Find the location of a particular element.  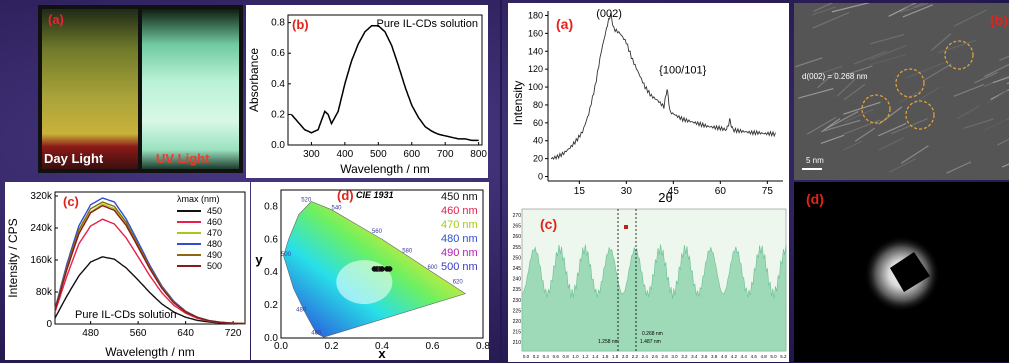

x-tick-label: 0.8 is located at coordinates (482, 346).